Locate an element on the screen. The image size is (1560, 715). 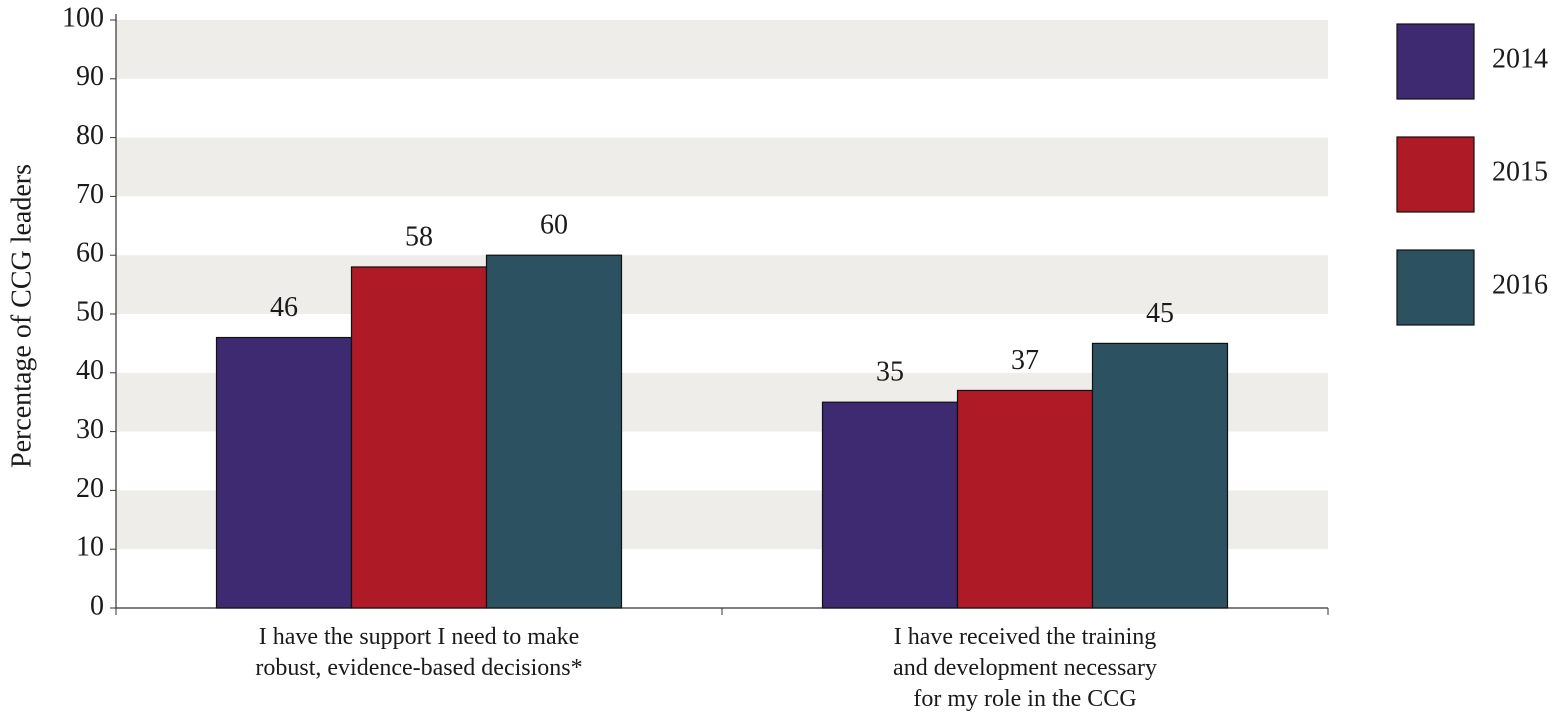
y-tick-label: 50 is located at coordinates (90, 311).